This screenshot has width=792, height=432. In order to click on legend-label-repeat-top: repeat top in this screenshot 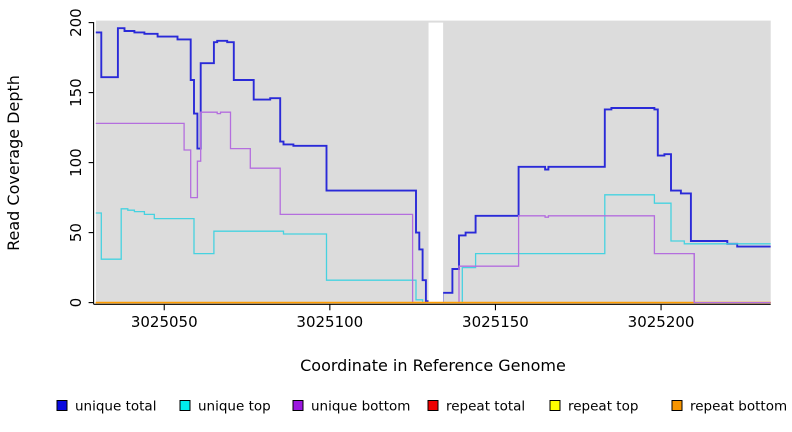, I will do `click(603, 407)`.